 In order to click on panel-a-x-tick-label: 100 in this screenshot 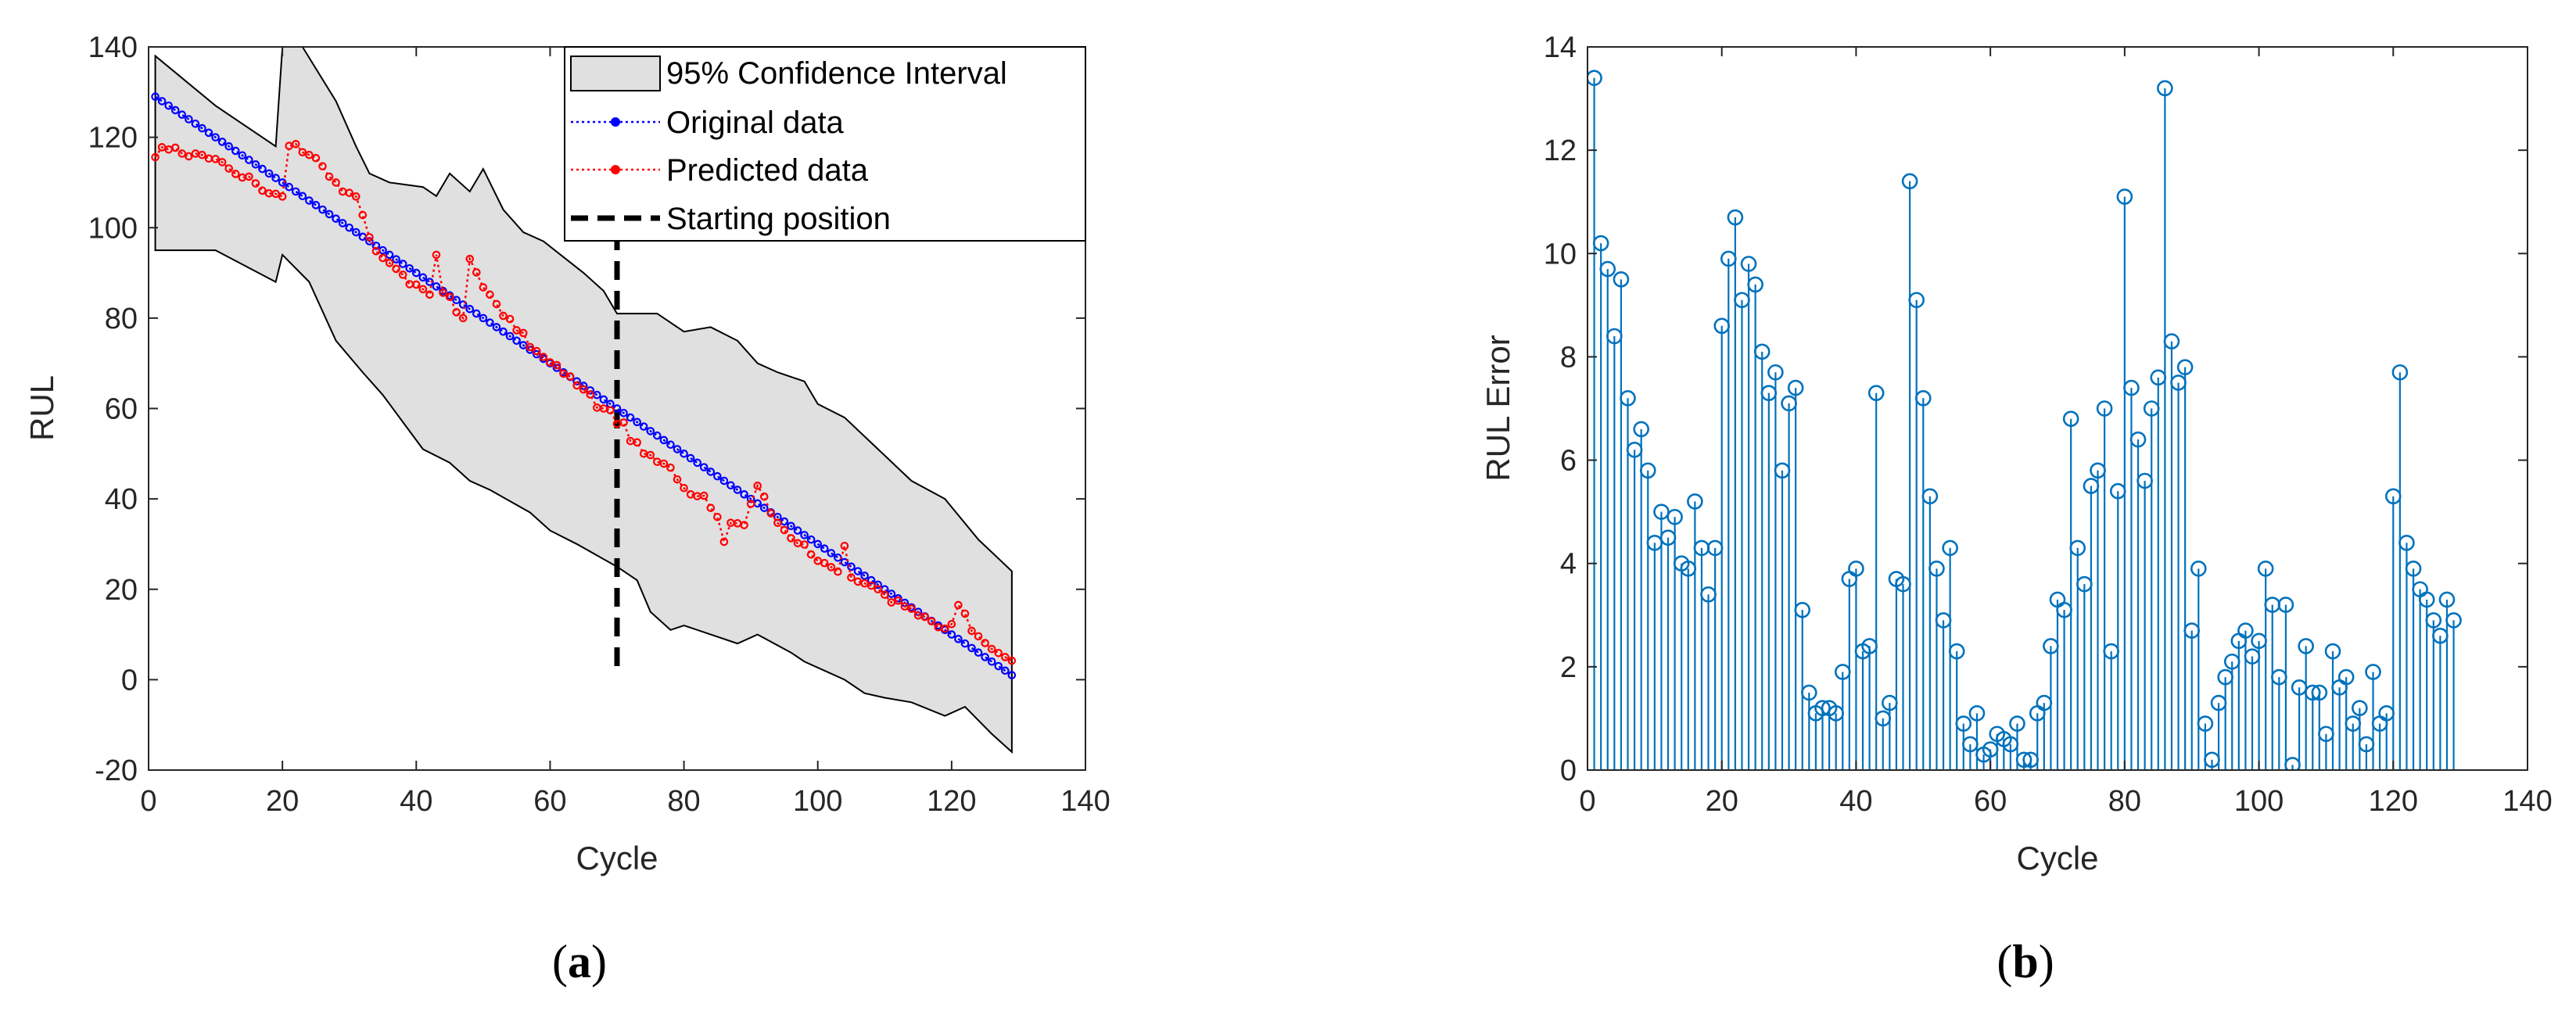, I will do `click(818, 801)`.